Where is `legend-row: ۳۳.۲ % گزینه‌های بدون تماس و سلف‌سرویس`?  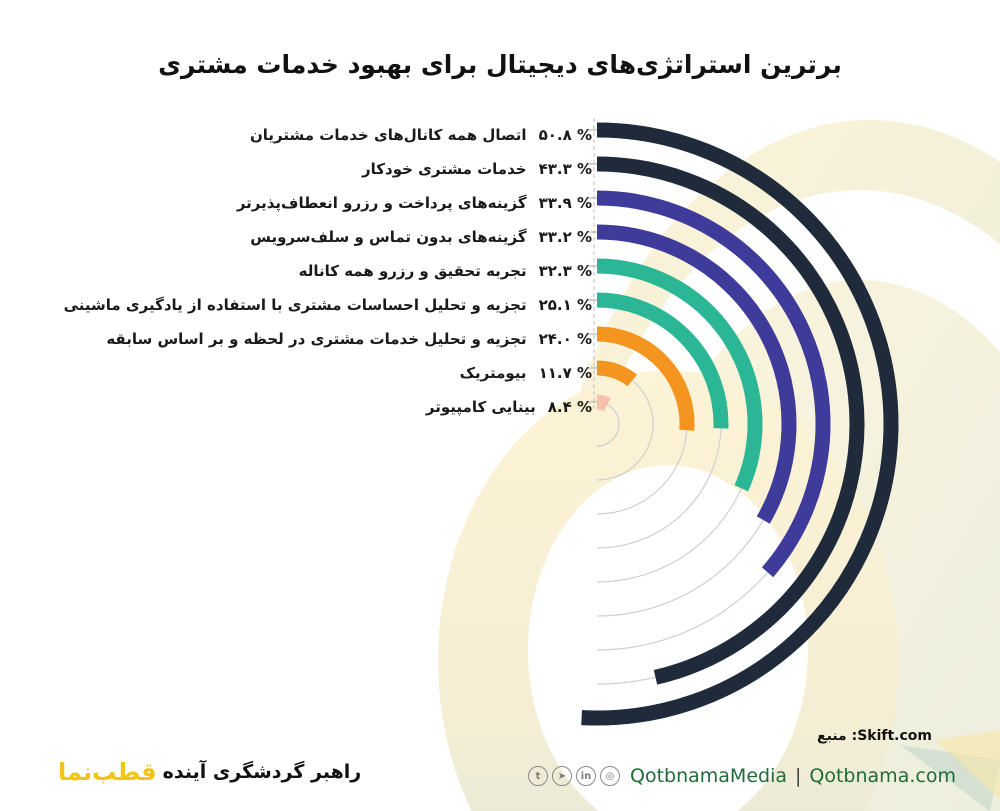
legend-row: ۳۳.۲ % گزینه‌های بدون تماس و سلف‌سرویس is located at coordinates (312, 237).